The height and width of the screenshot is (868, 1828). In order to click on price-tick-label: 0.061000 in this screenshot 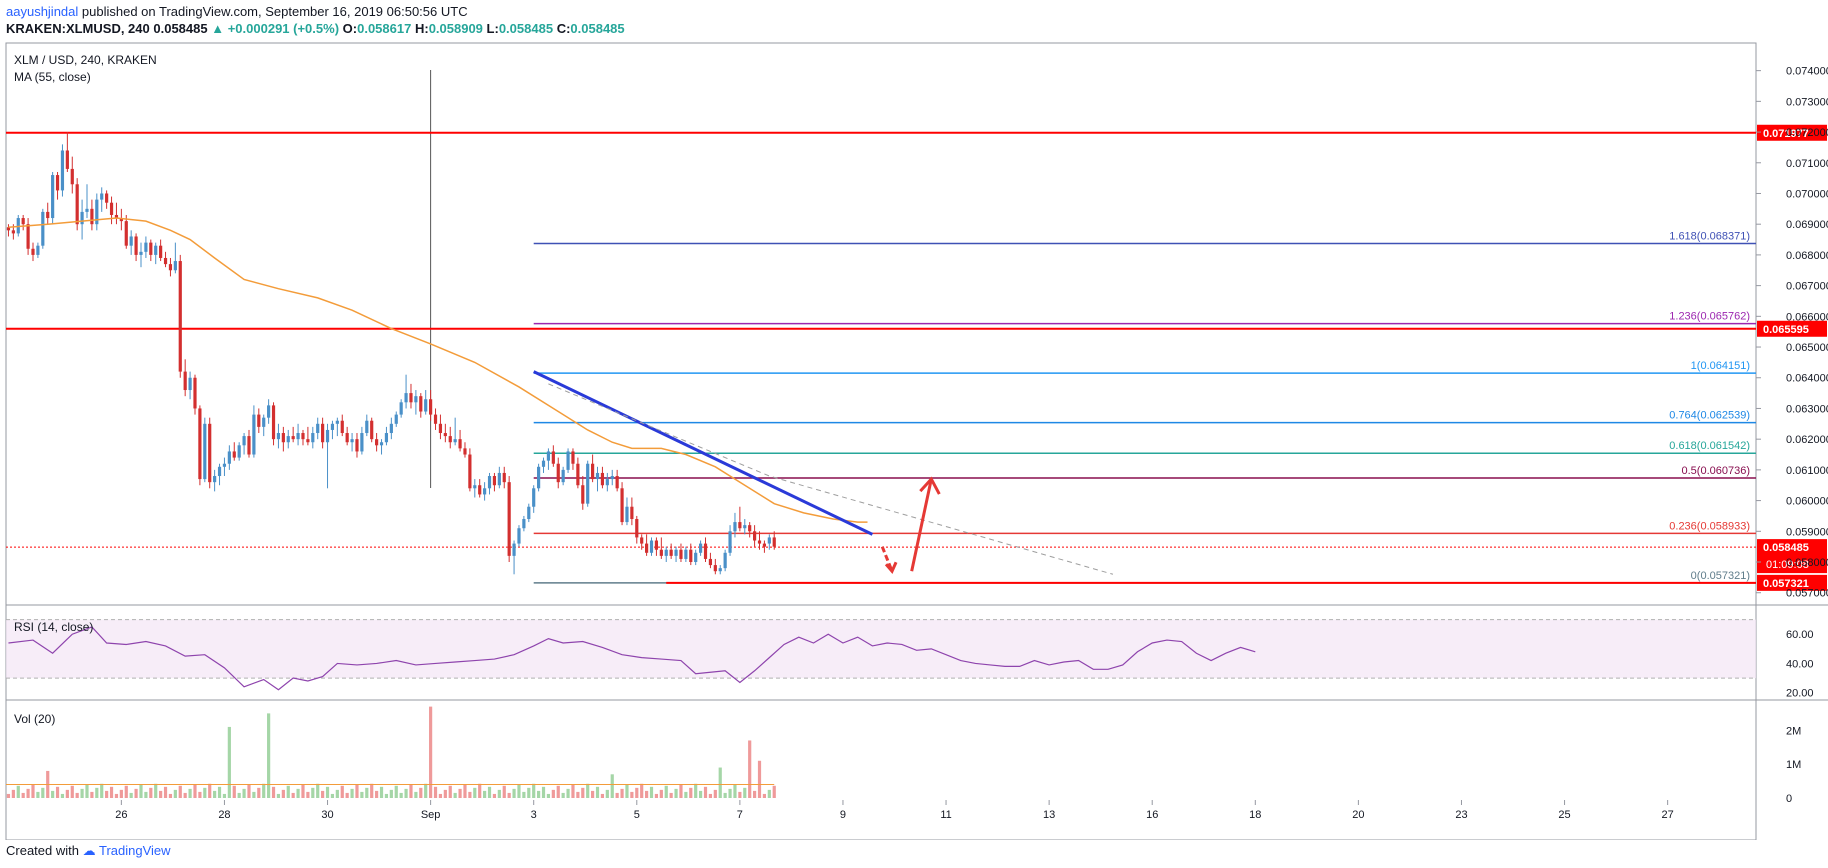, I will do `click(1807, 471)`.